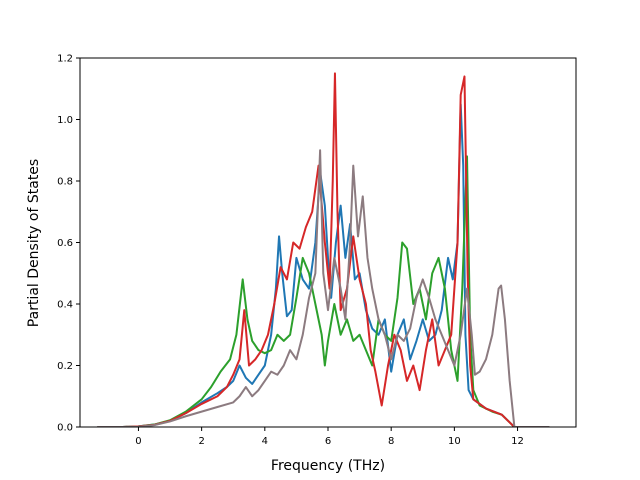  Describe the element at coordinates (328, 466) in the screenshot. I see `x-axis-label: Frequency (THz)` at that location.